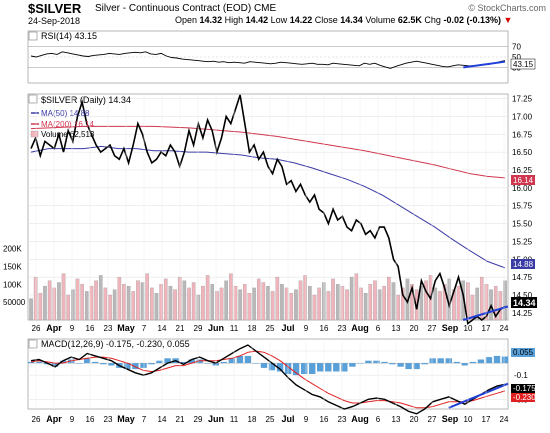 The height and width of the screenshot is (433, 550). What do you see at coordinates (504, 328) in the screenshot?
I see `x-tick-label: 24` at bounding box center [504, 328].